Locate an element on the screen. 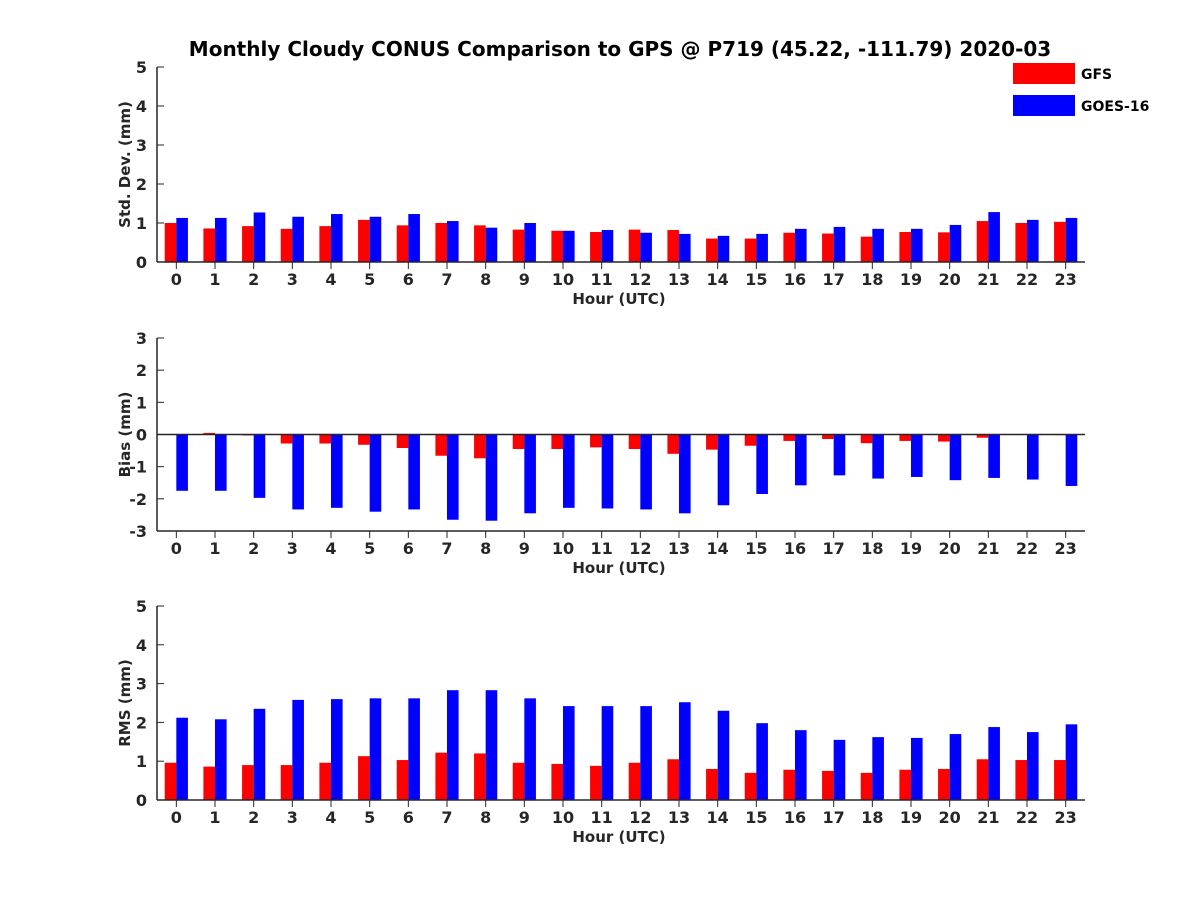  x-tick-label-bias-18: 18 is located at coordinates (872, 548).